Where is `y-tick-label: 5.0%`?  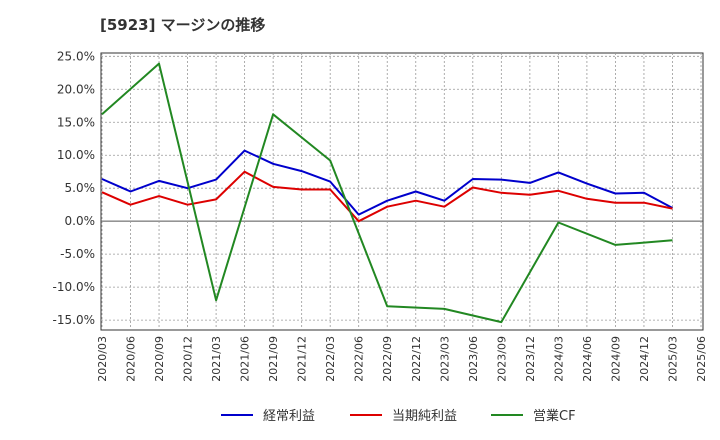 y-tick-label: 5.0% is located at coordinates (80, 188).